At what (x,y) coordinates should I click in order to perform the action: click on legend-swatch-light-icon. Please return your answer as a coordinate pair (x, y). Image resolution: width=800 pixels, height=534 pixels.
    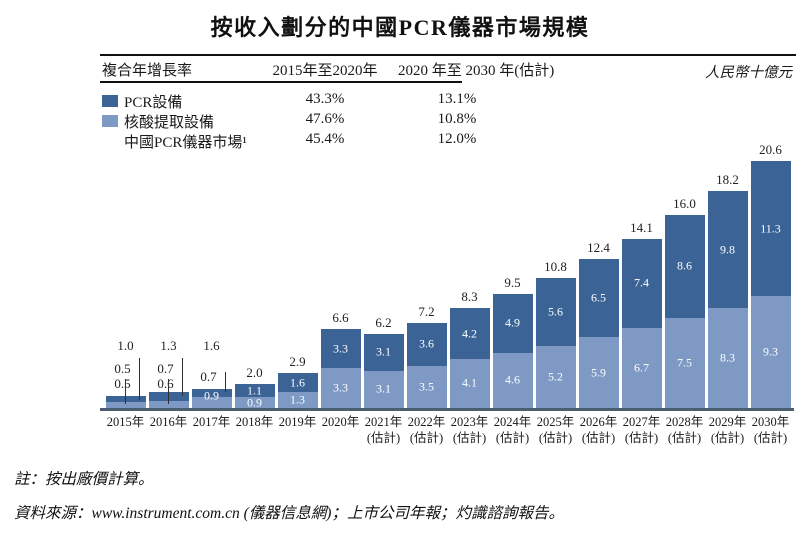
    Looking at the image, I should click on (110, 121).